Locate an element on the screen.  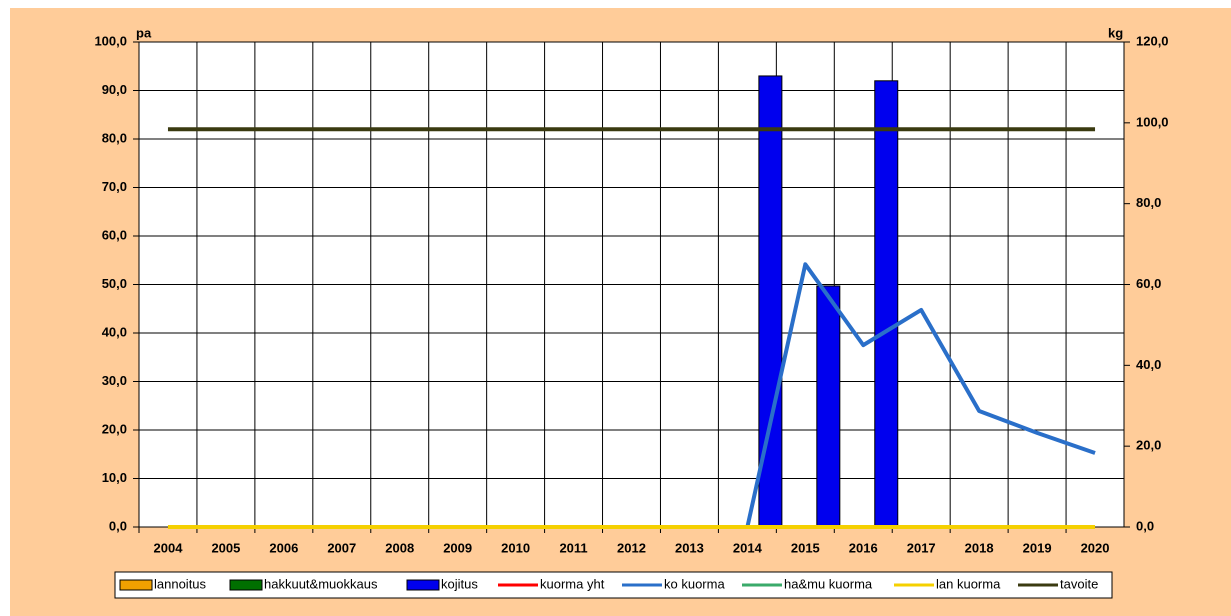
legend is located at coordinates (613, 585).